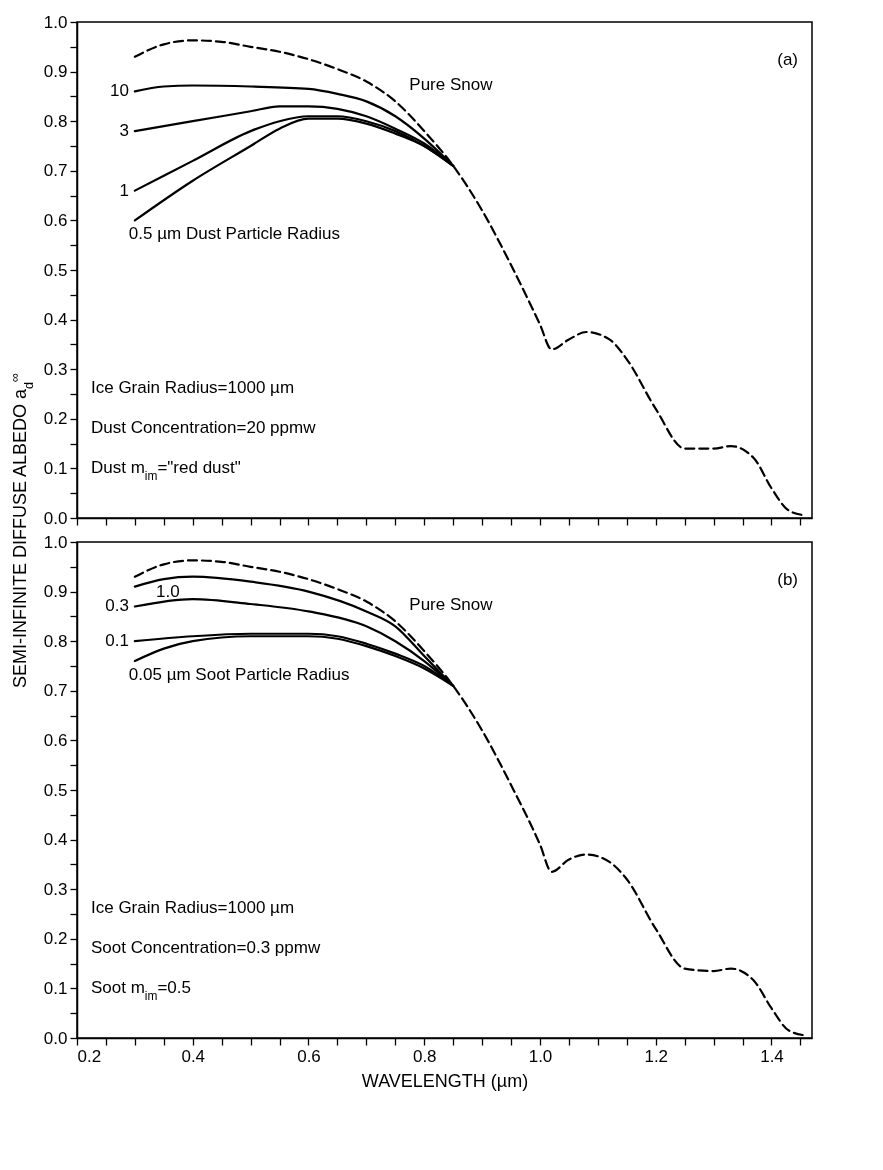  I want to click on x-tick-label: 0.6, so click(309, 1056).